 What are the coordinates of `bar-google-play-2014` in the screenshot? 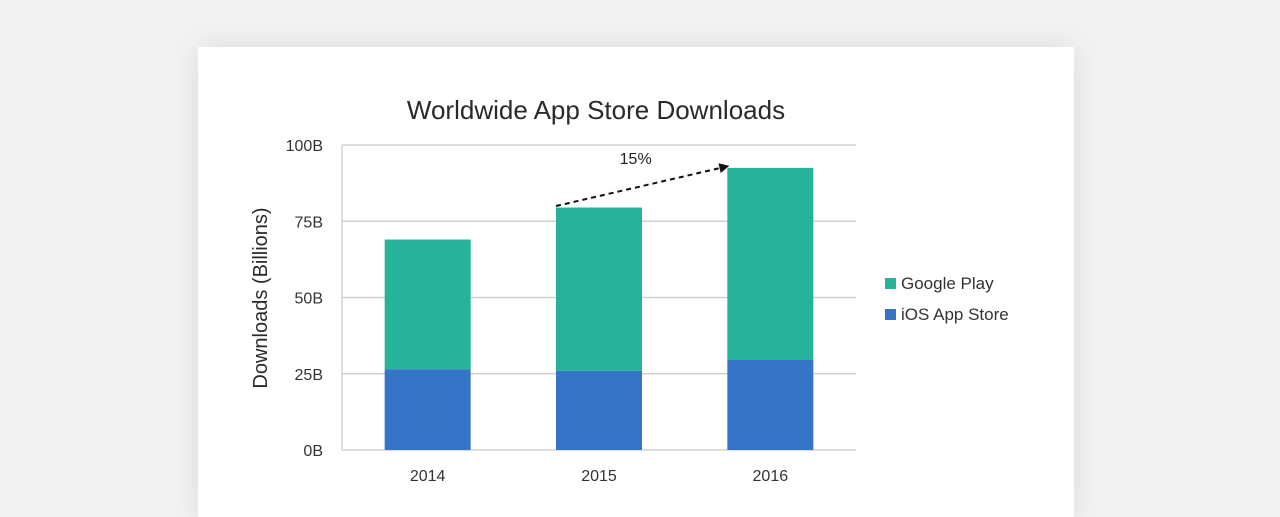 It's located at (427, 304).